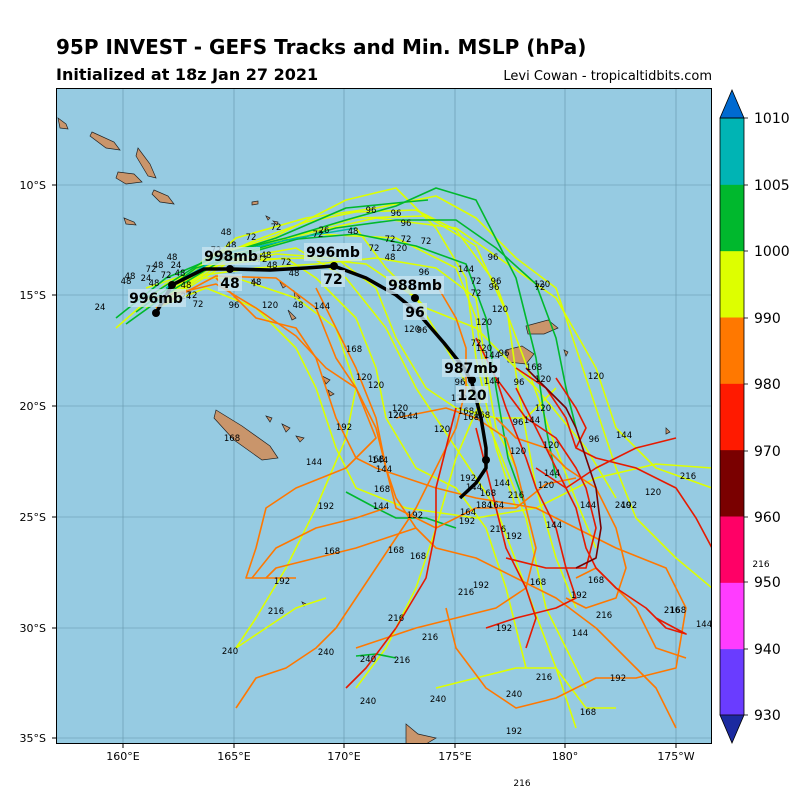 The width and height of the screenshot is (800, 800). What do you see at coordinates (675, 756) in the screenshot?
I see `lon-tick-label: 175°W` at bounding box center [675, 756].